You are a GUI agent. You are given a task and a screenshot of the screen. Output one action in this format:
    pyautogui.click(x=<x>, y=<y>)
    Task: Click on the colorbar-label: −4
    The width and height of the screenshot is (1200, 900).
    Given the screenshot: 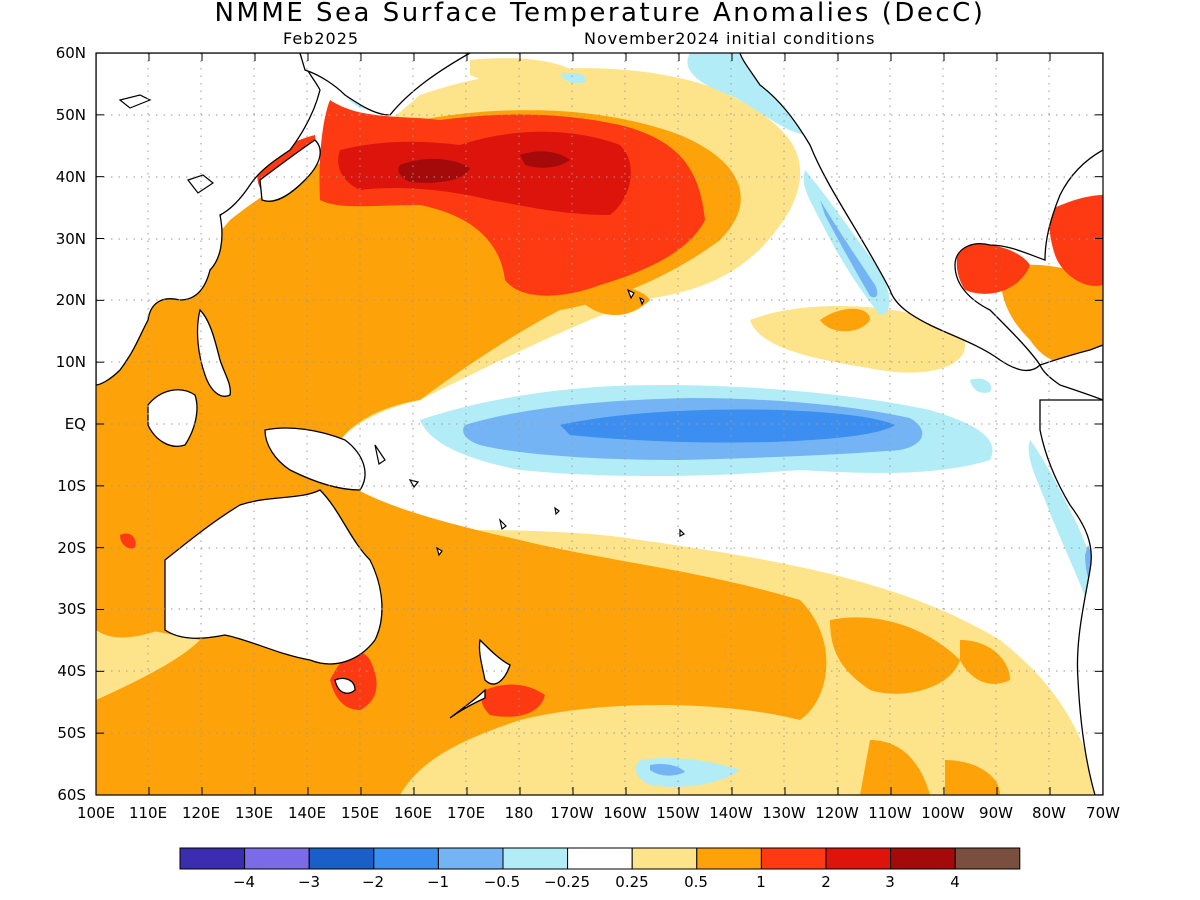 What is the action you would take?
    pyautogui.click(x=244, y=882)
    